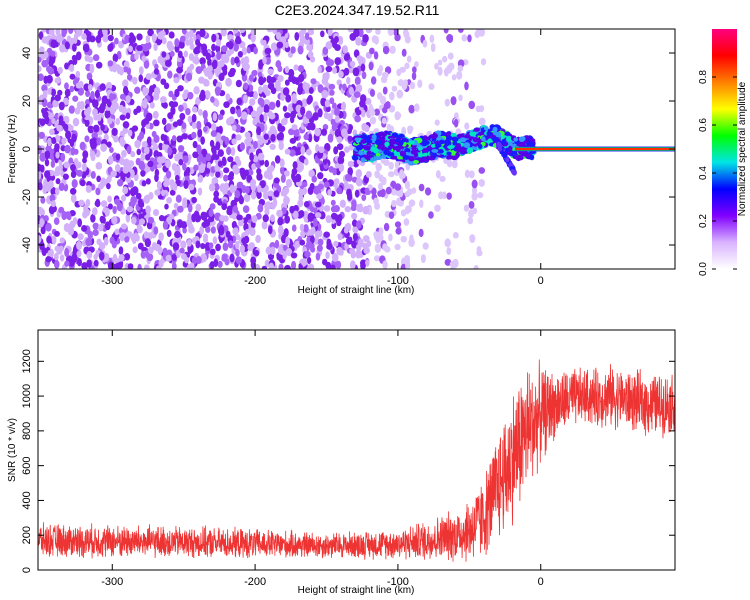 This screenshot has width=750, height=600. I want to click on spectrogram-x-label: Height of straight line (km), so click(356, 290).